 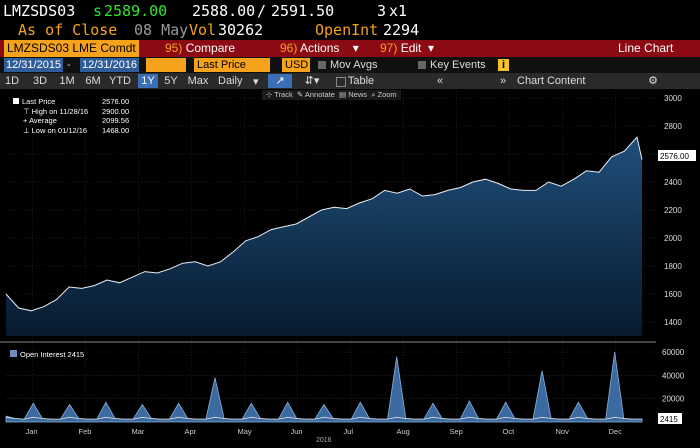 What do you see at coordinates (347, 30) in the screenshot?
I see `open-interest-label: OpenInt` at bounding box center [347, 30].